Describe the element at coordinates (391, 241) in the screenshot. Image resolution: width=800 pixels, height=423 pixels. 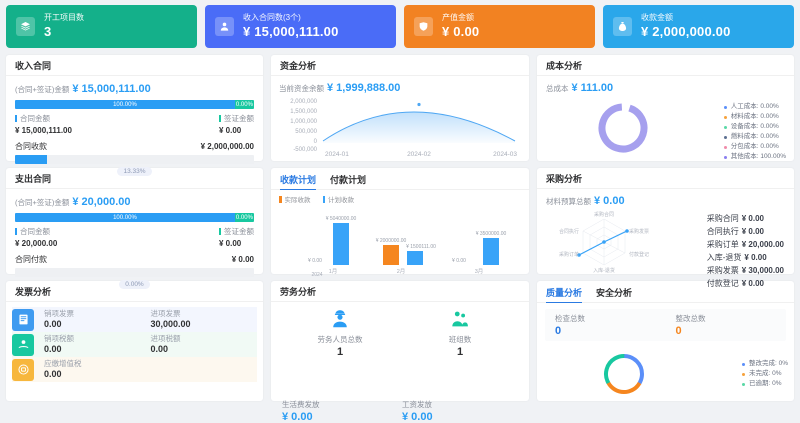
I see `svg-text: ¥ 2000000.00` at that location.